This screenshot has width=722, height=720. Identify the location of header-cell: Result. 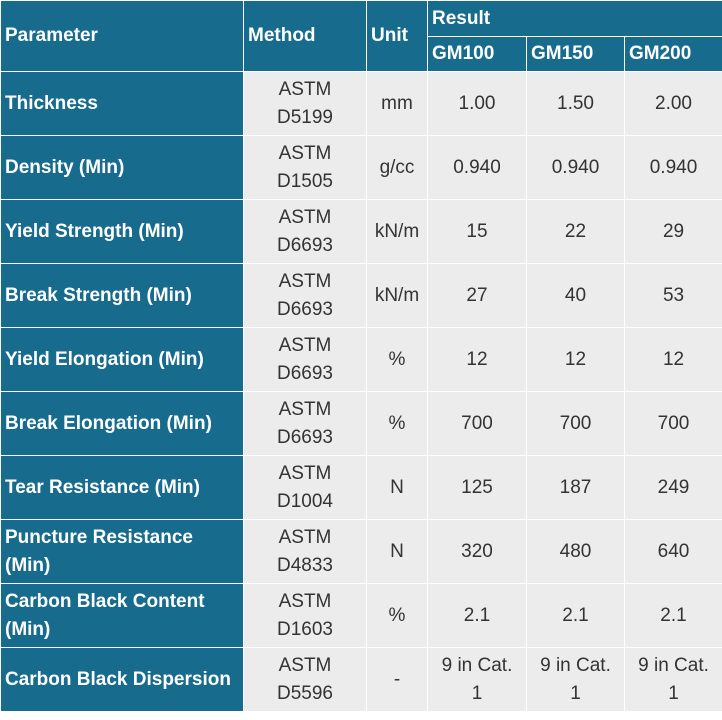
(574, 18).